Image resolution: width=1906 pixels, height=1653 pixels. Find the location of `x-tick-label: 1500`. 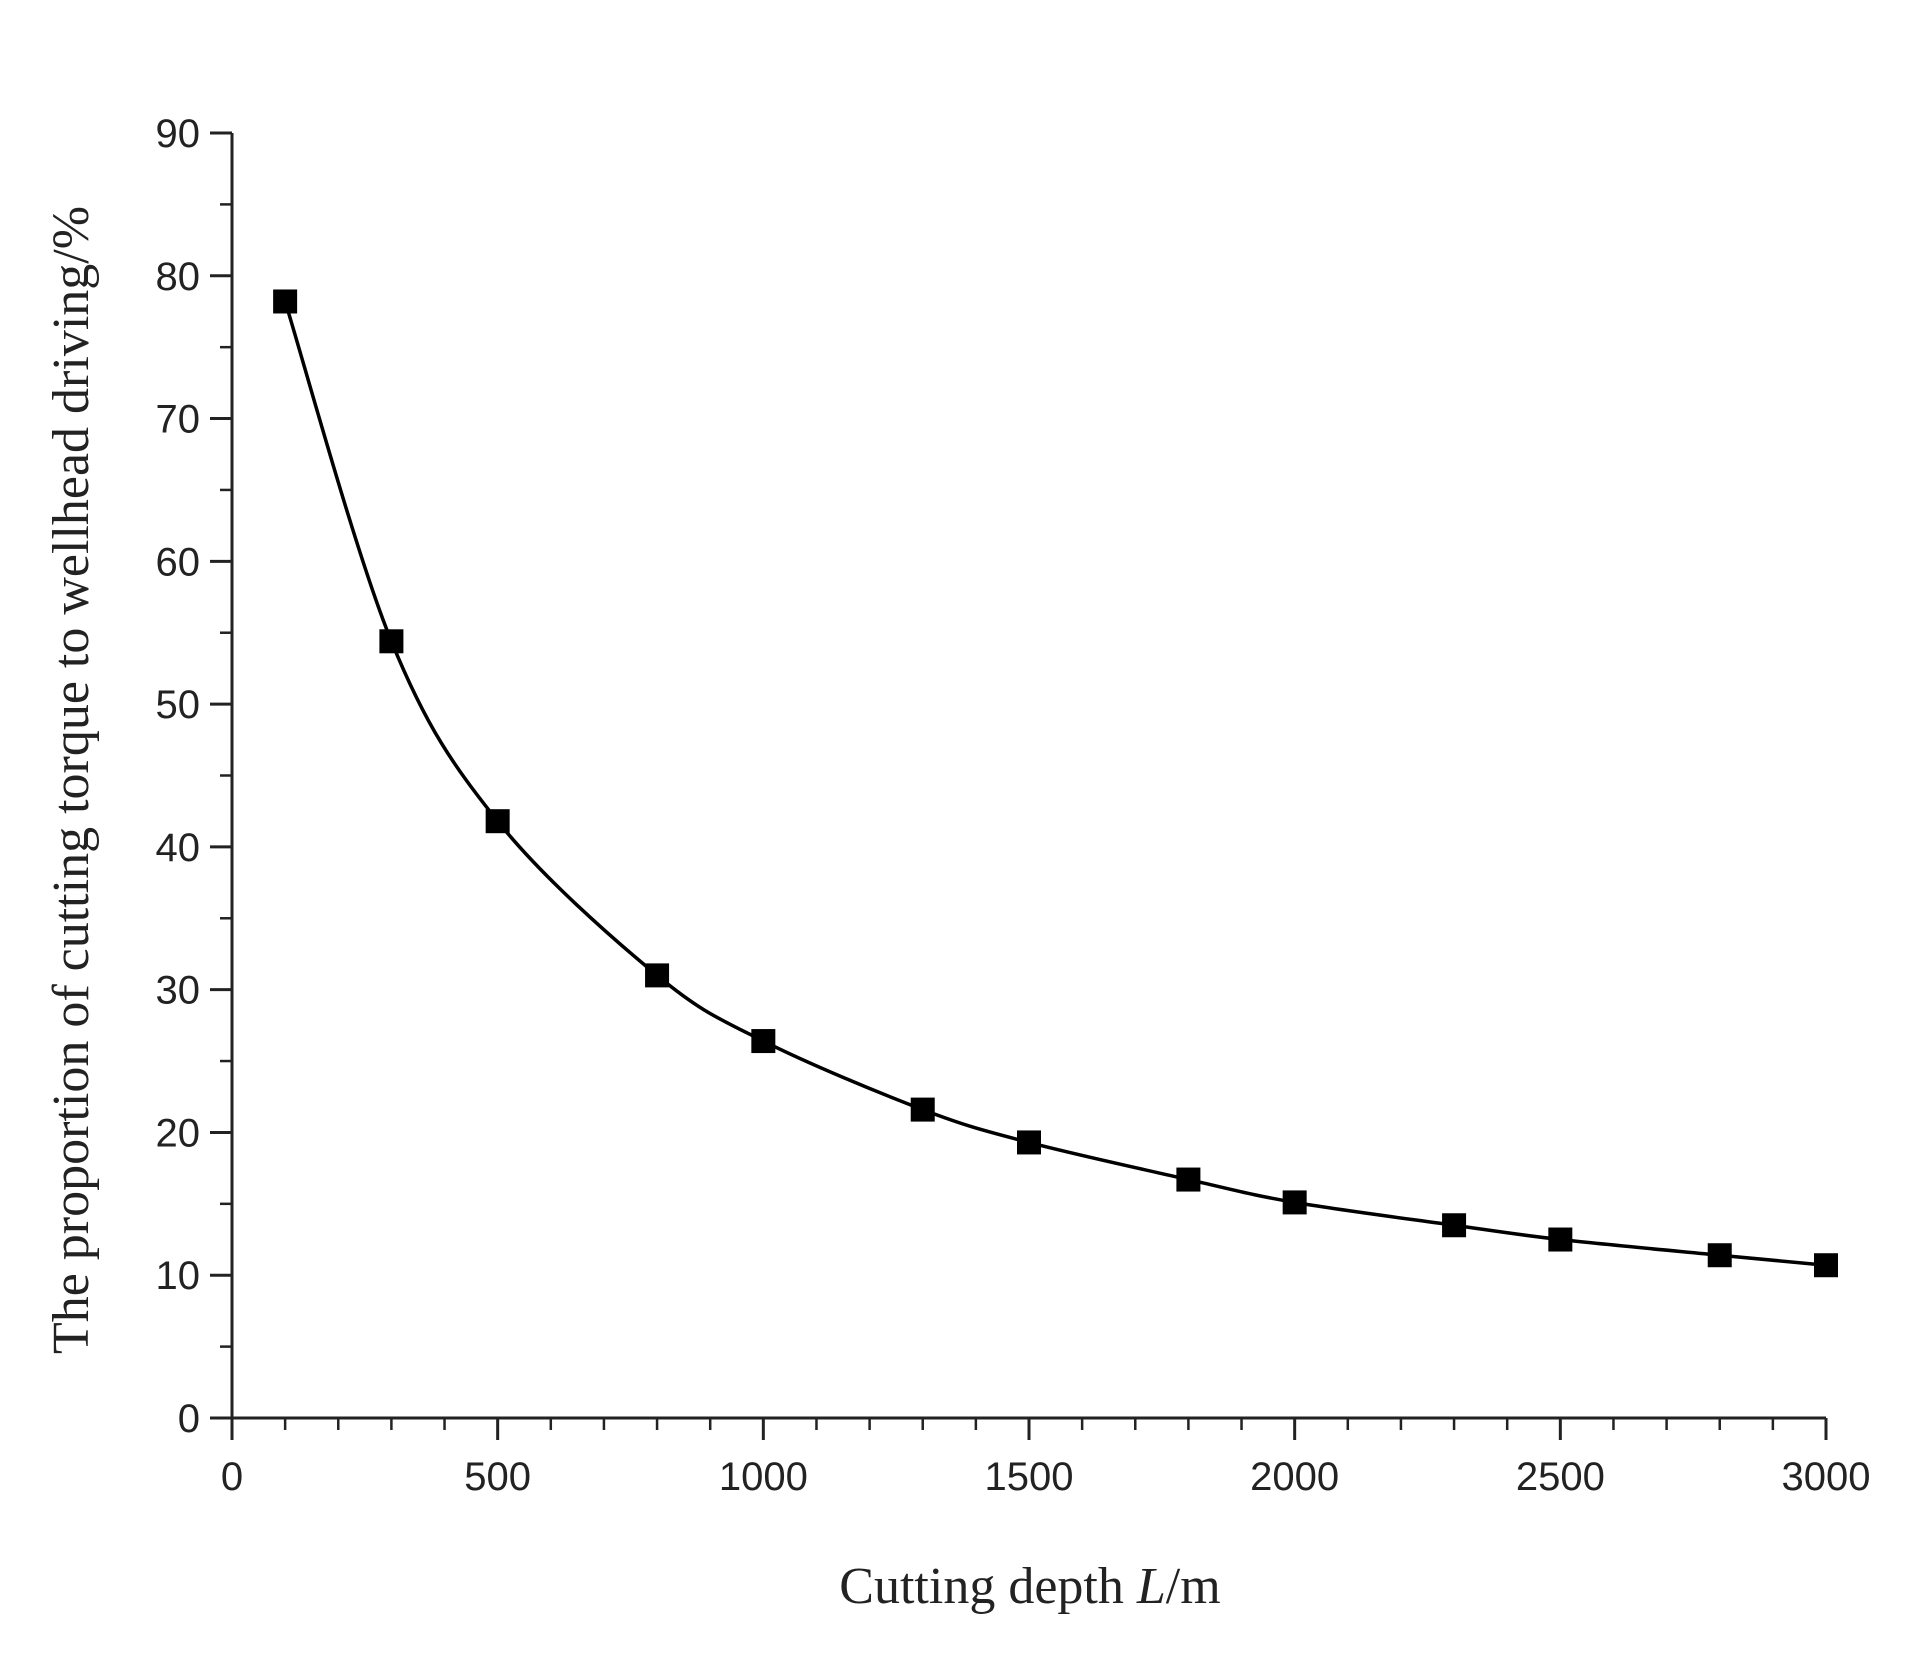

x-tick-label: 1500 is located at coordinates (1029, 1477).